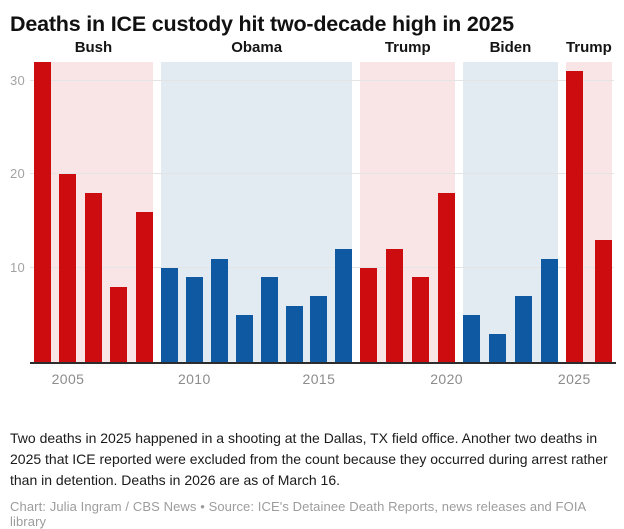 This screenshot has width=624, height=529. What do you see at coordinates (294, 333) in the screenshot?
I see `bar-2014` at bounding box center [294, 333].